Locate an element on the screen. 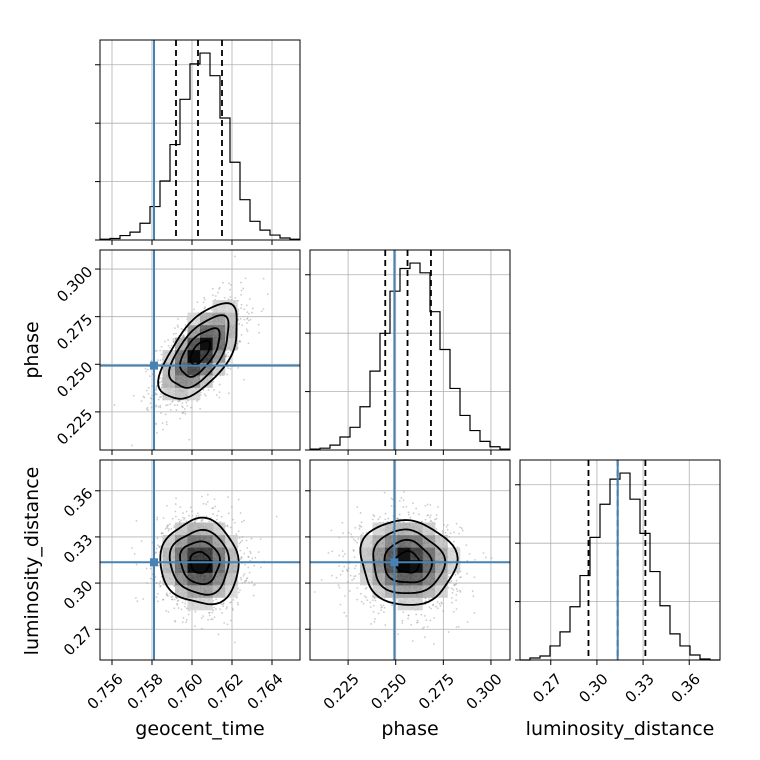 This screenshot has width=760, height=760. tick-label-x-geocent_time: 0.762 is located at coordinates (225, 691).